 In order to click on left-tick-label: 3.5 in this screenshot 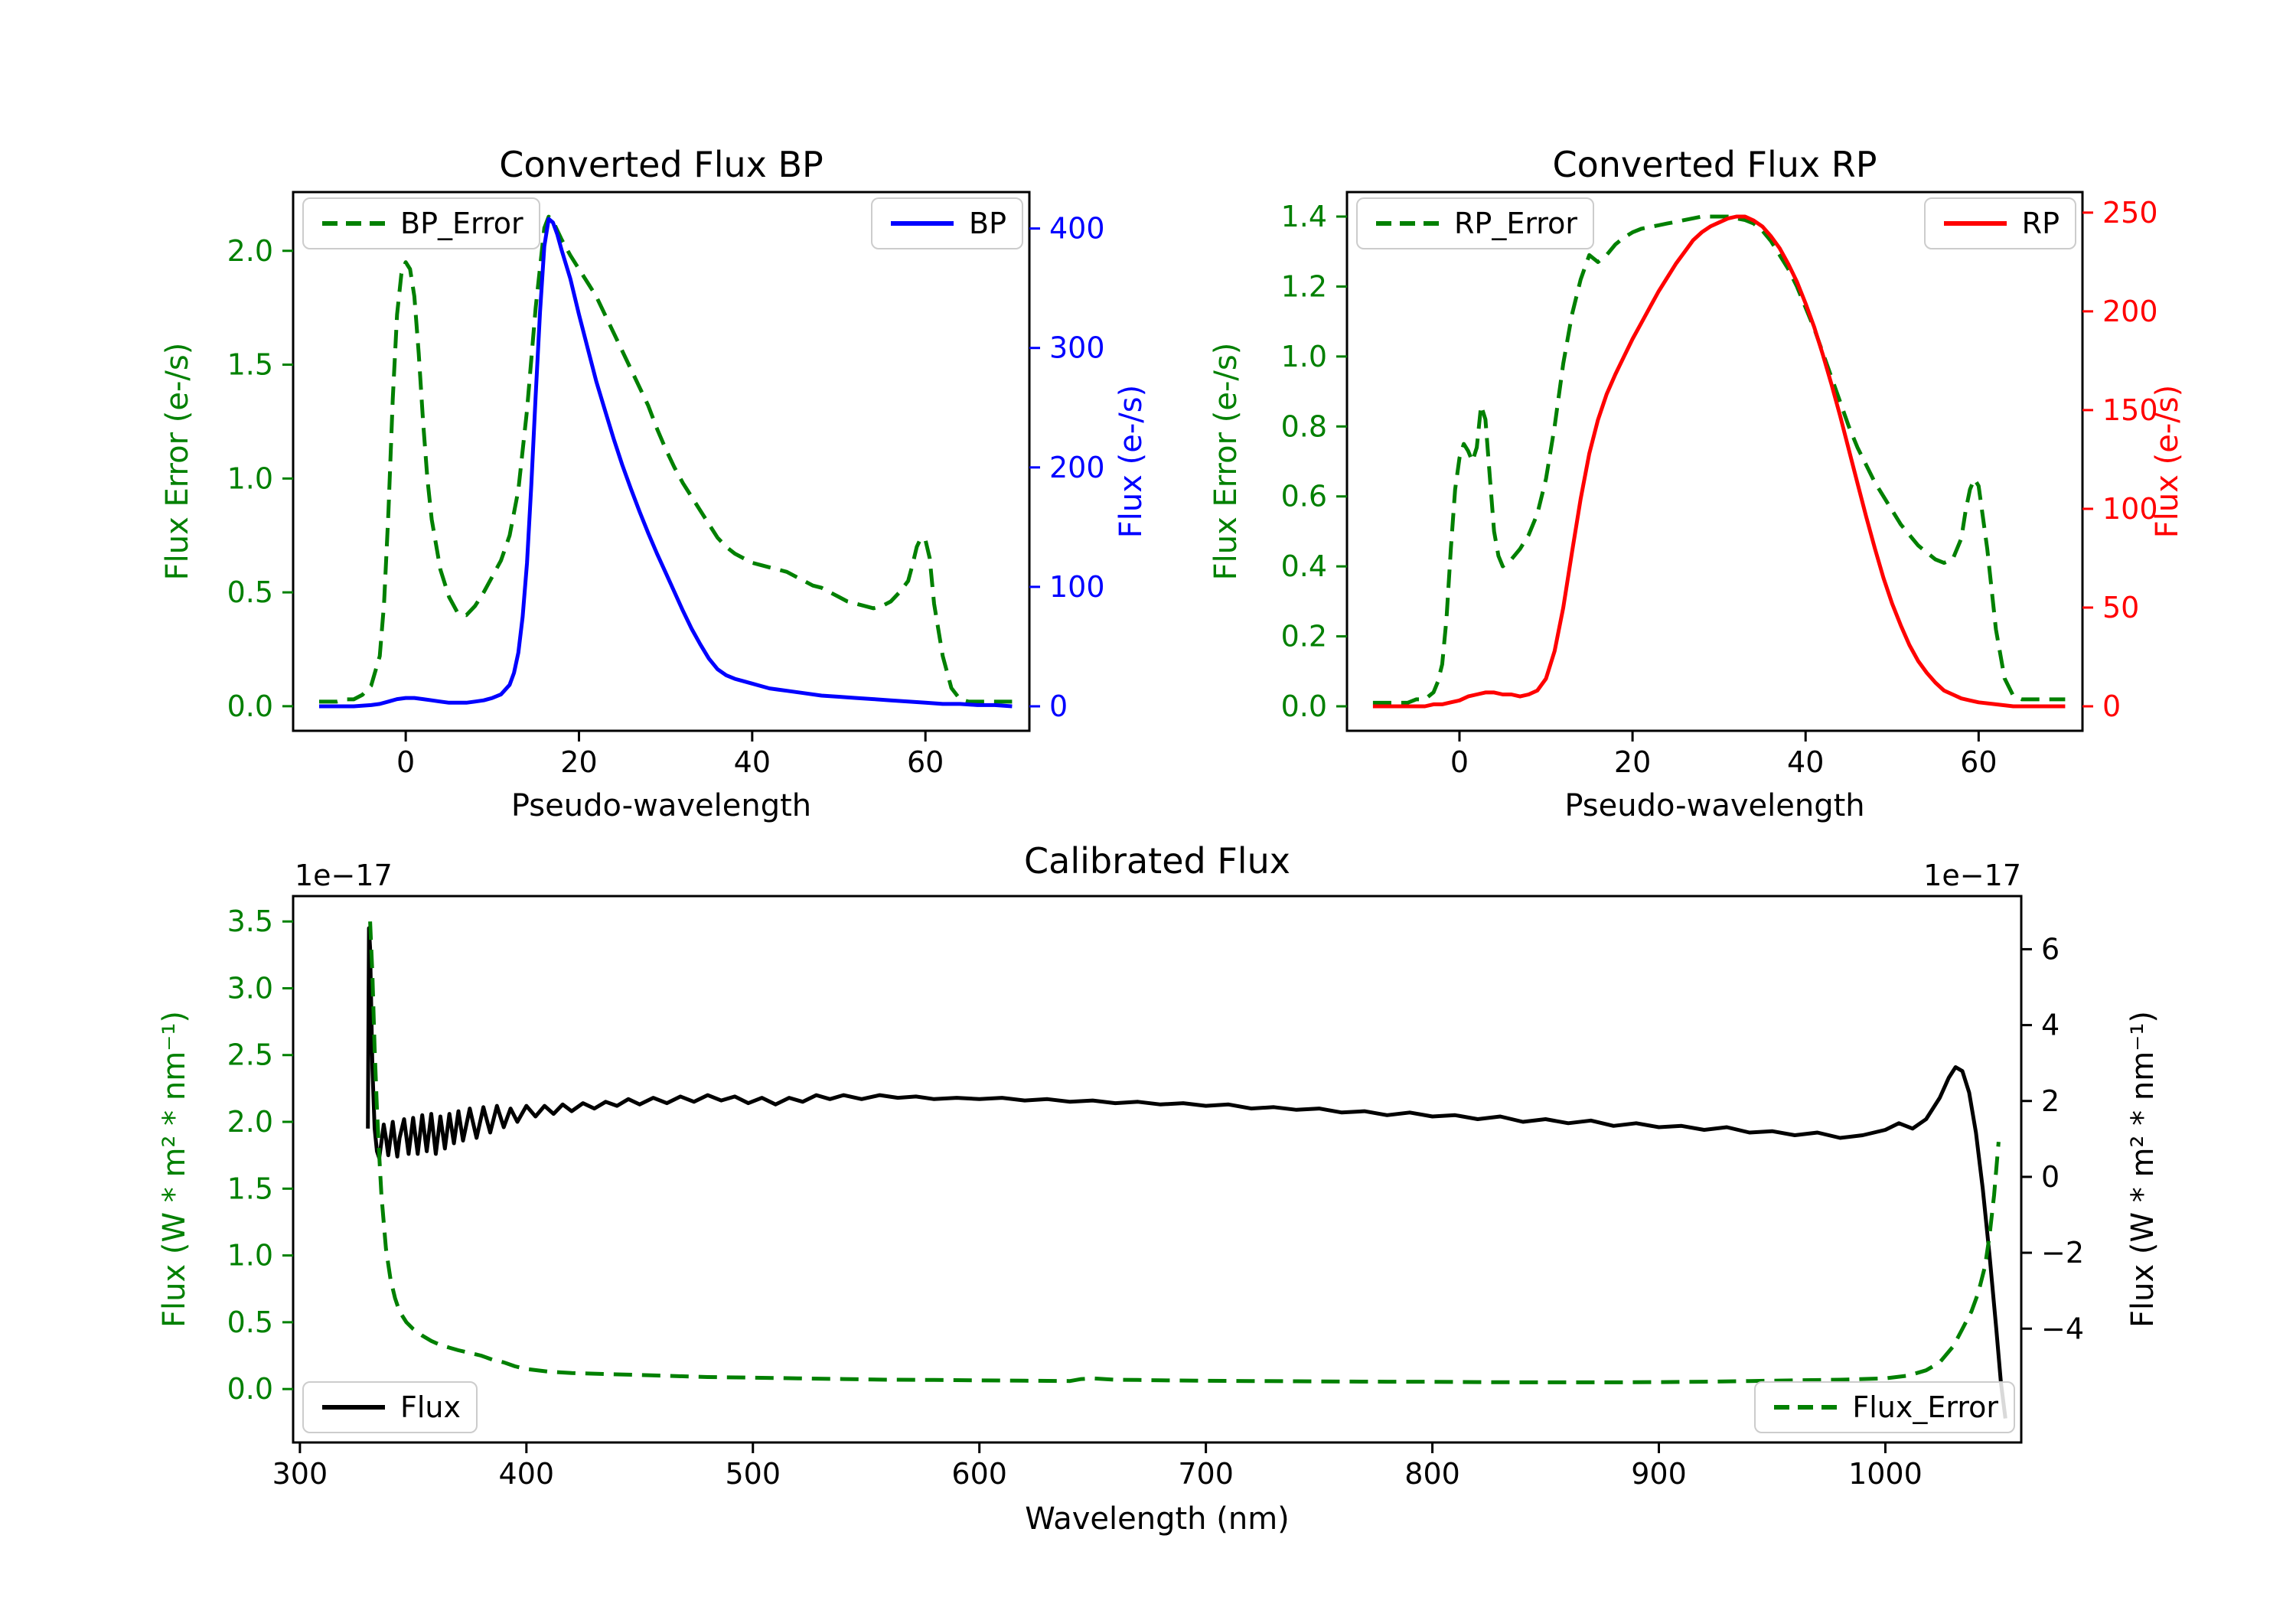, I will do `click(250, 922)`.